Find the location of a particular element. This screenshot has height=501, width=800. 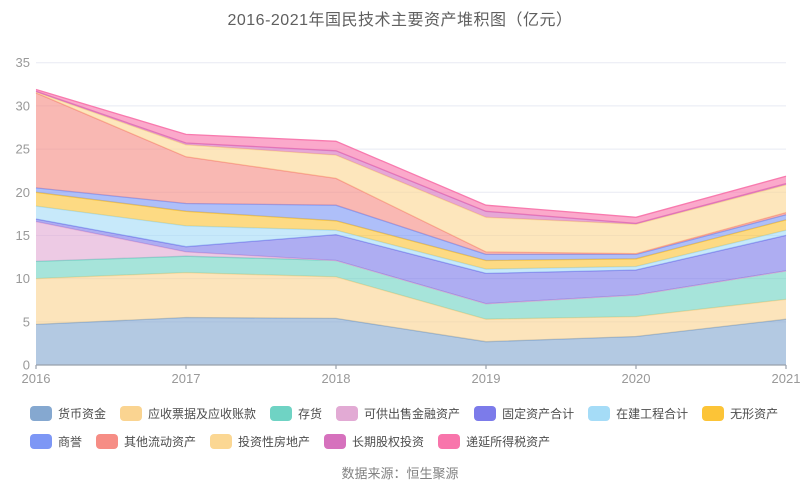

legend-label: 商誉 is located at coordinates (70, 442).